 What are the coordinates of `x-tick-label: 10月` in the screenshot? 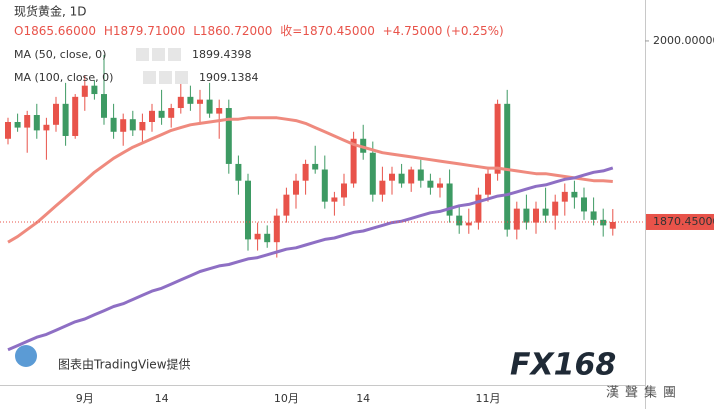 It's located at (286, 398).